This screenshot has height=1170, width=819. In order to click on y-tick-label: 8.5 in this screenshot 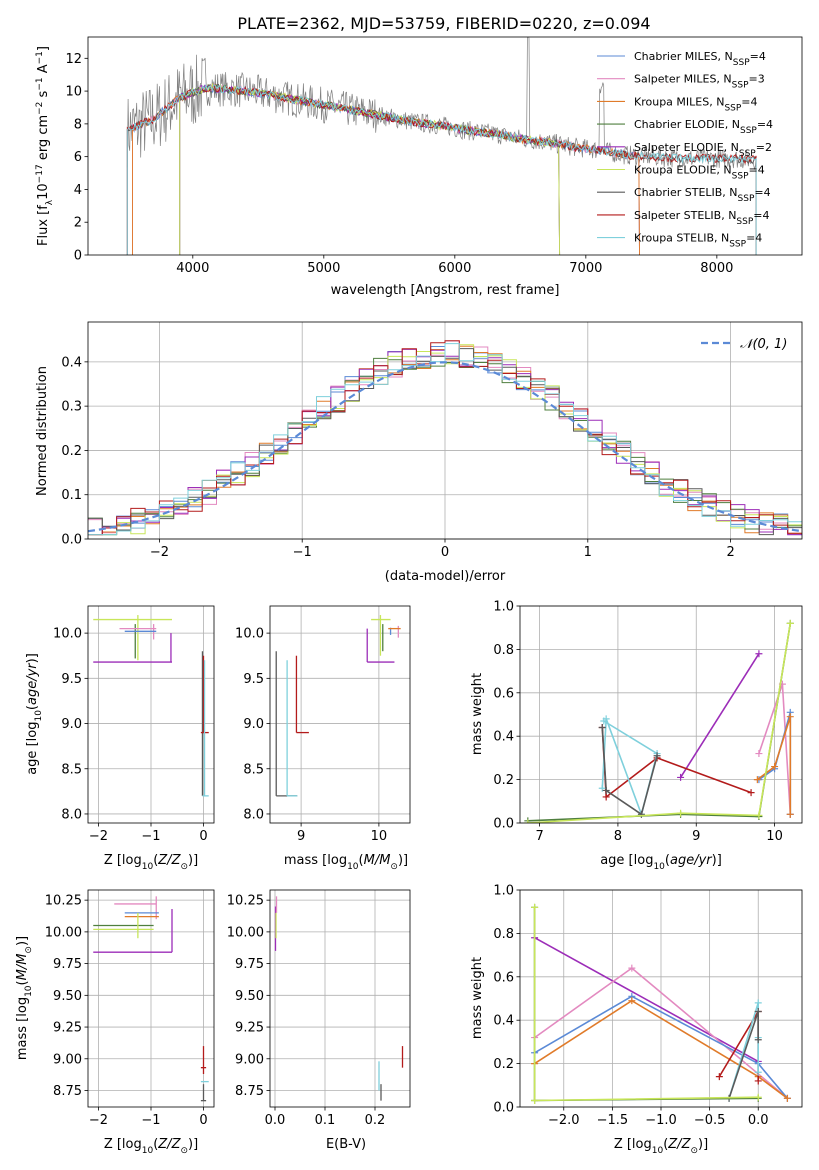, I will do `click(253, 769)`.